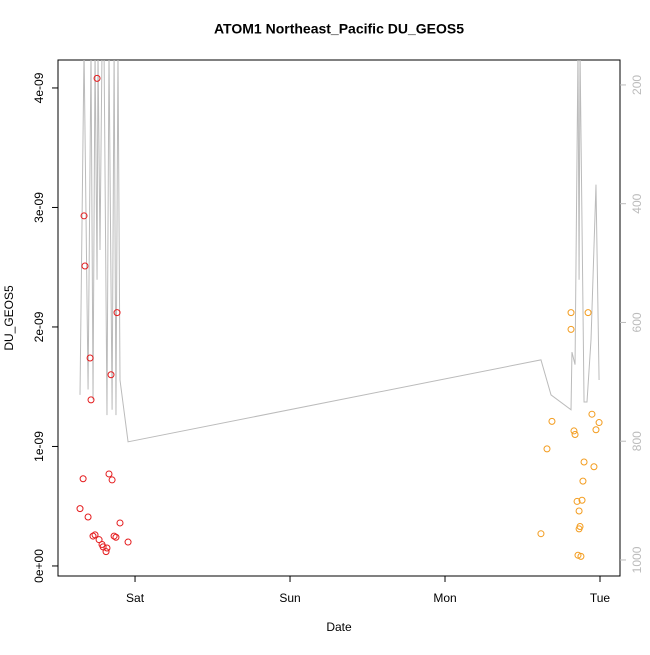 This screenshot has height=655, width=650. What do you see at coordinates (39, 207) in the screenshot?
I see `y-tick-label: 3e-09` at bounding box center [39, 207].